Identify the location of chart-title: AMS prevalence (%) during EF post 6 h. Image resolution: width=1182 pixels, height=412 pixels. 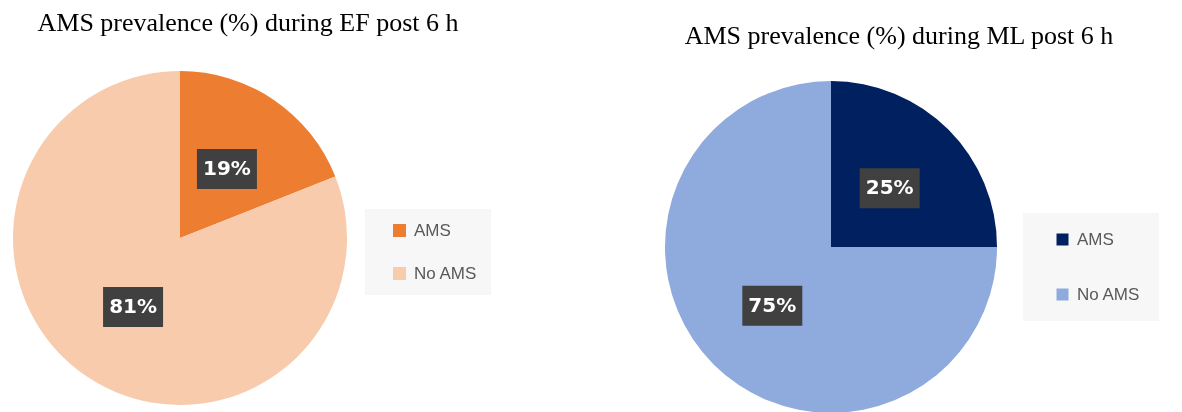
(248, 22).